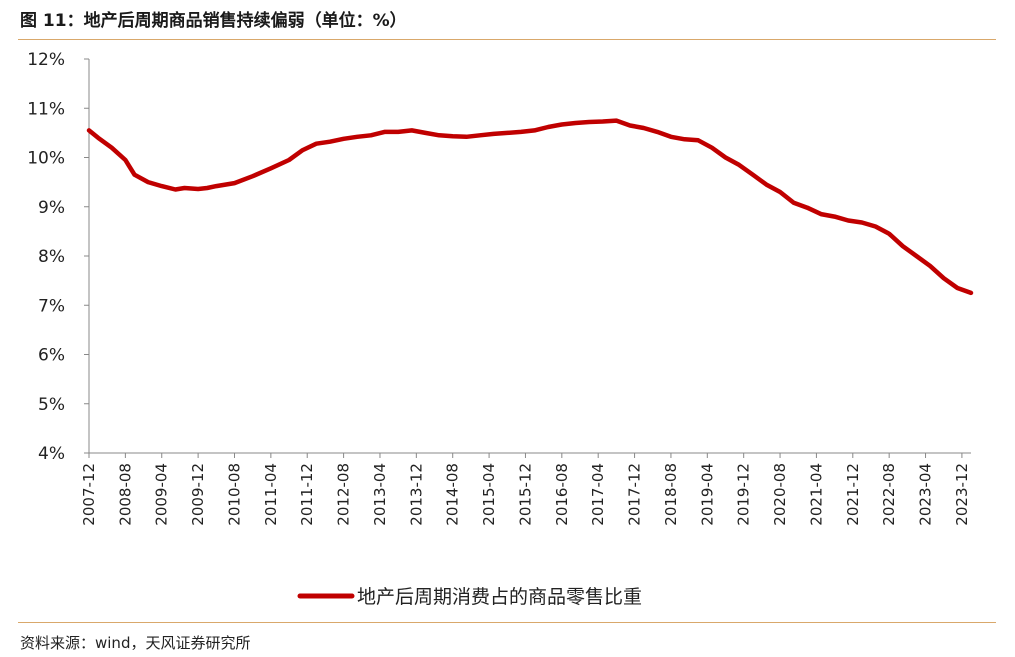  I want to click on x-tick-label: 2021-12, so click(853, 494).